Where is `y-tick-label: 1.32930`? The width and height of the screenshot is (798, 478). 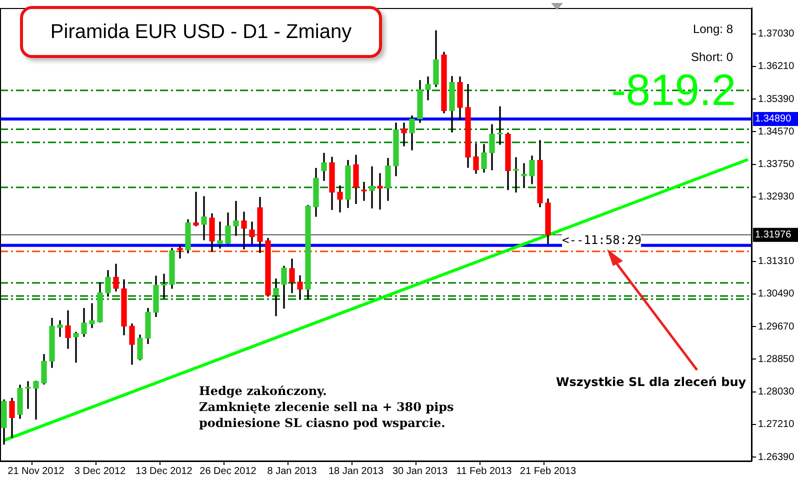 y-tick-label: 1.32930 is located at coordinates (776, 197).